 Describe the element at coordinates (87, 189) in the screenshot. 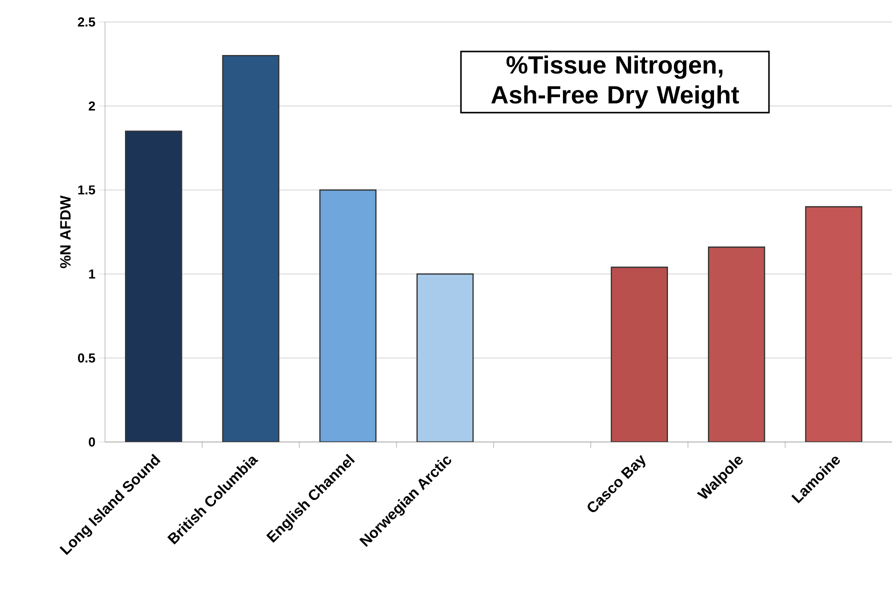

I see `y-tick-label: 1.5` at that location.